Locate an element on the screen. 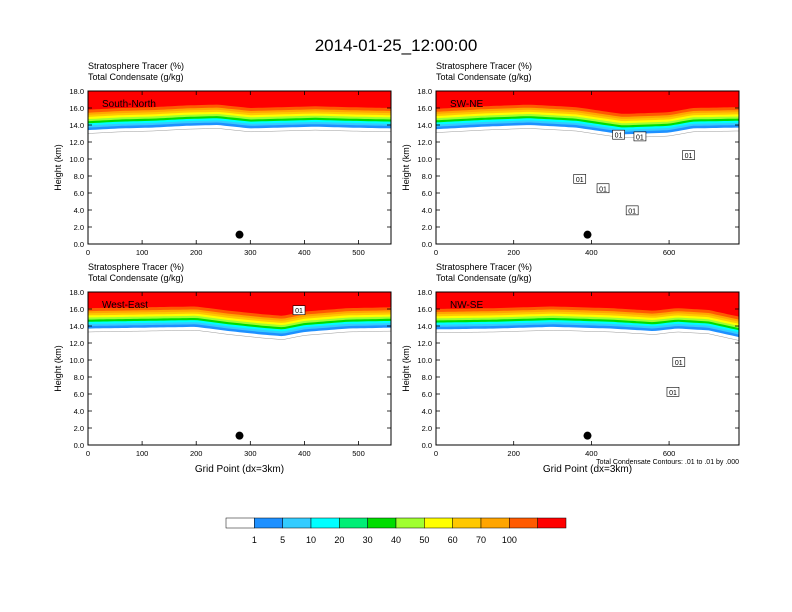 This screenshot has height=612, width=792. panel-label: SW-NE is located at coordinates (466, 104).